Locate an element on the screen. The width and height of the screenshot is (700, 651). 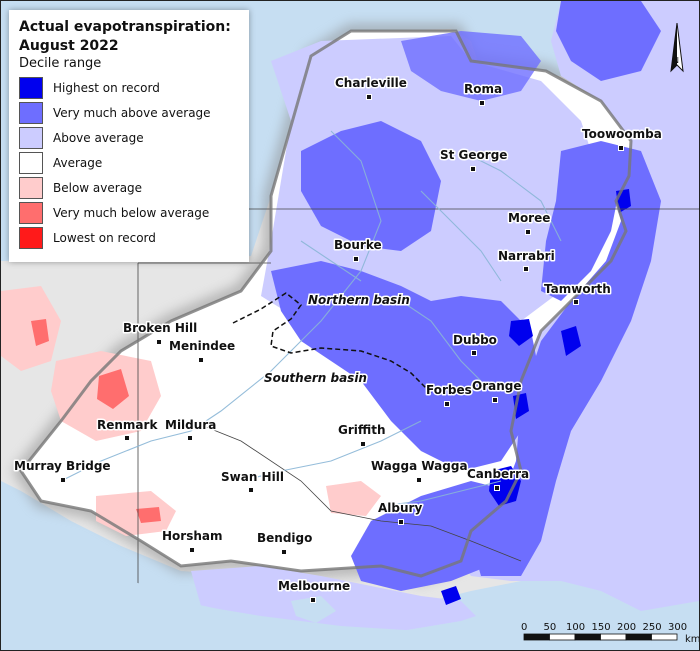
north-arrow-letter: N is located at coordinates (676, 60).